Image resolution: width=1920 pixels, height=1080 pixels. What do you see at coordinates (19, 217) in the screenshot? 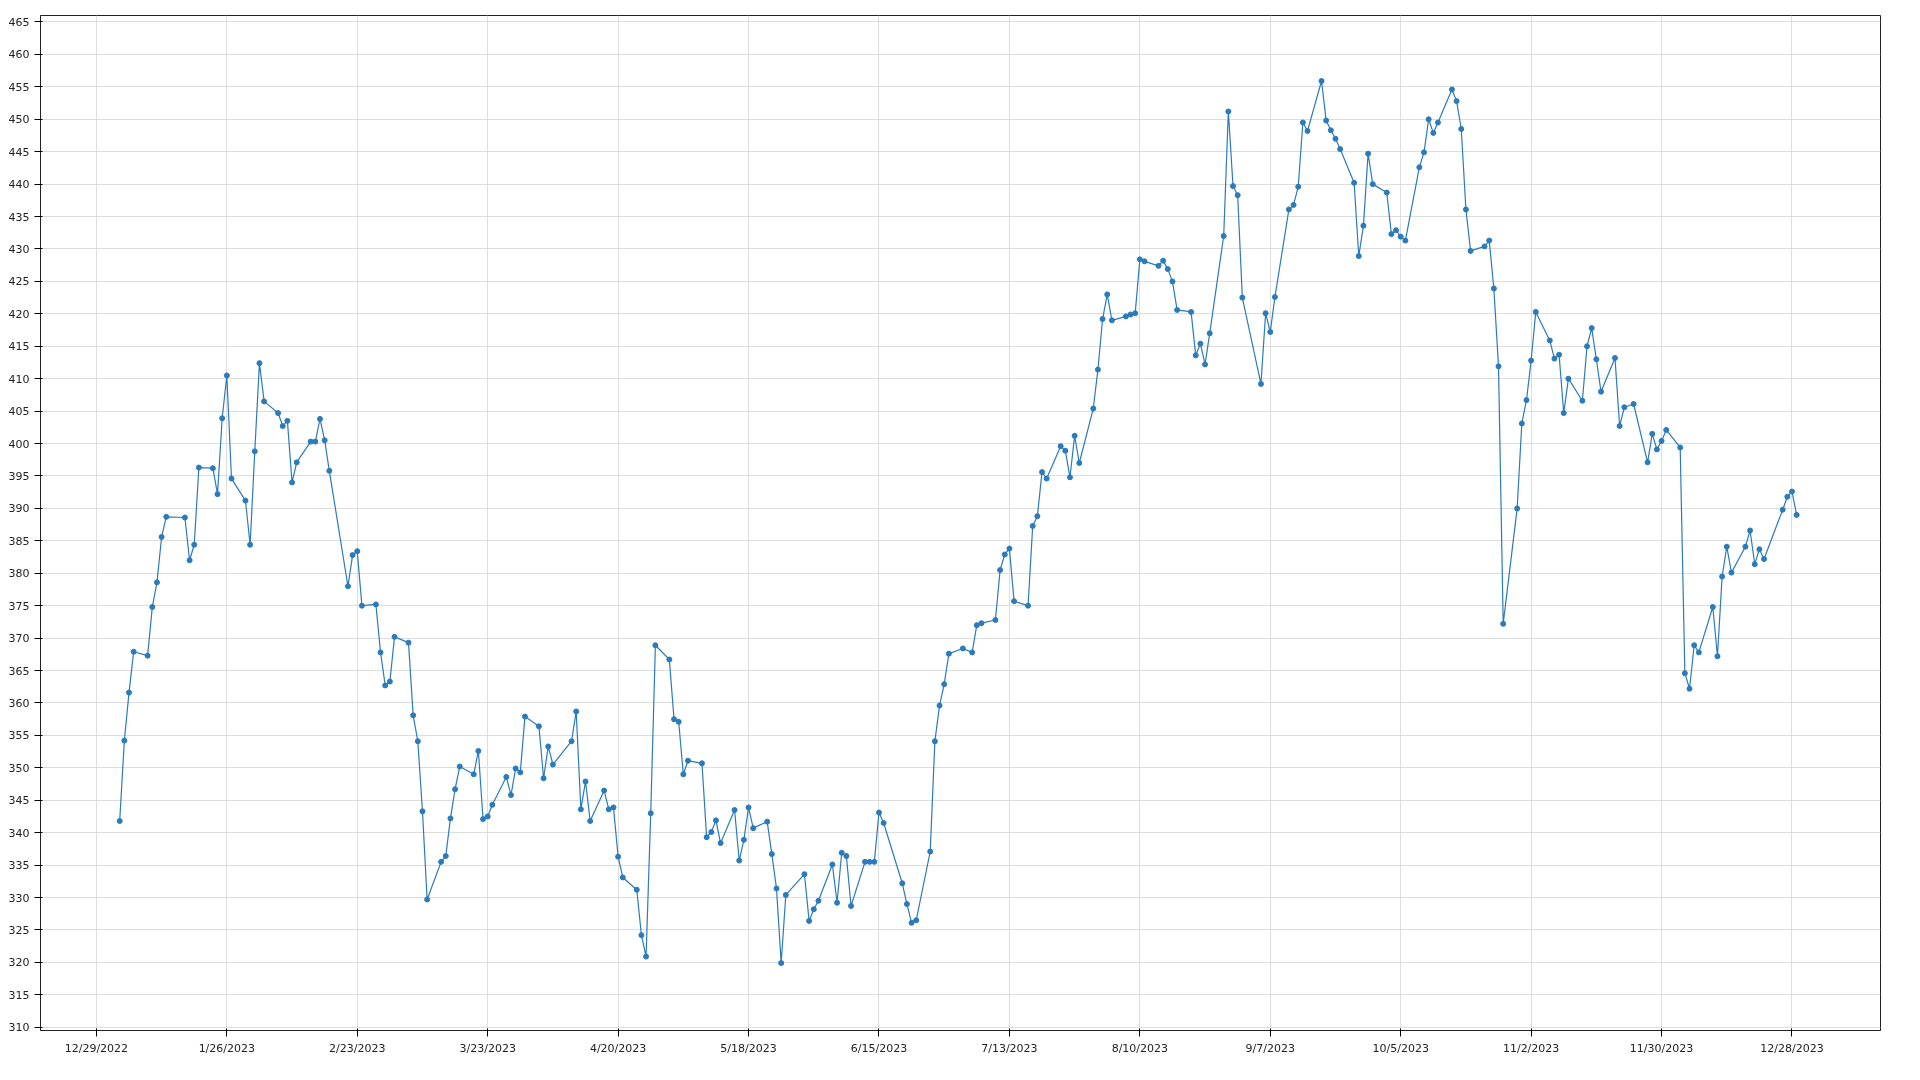
I see `y-tick-label: 435` at bounding box center [19, 217].